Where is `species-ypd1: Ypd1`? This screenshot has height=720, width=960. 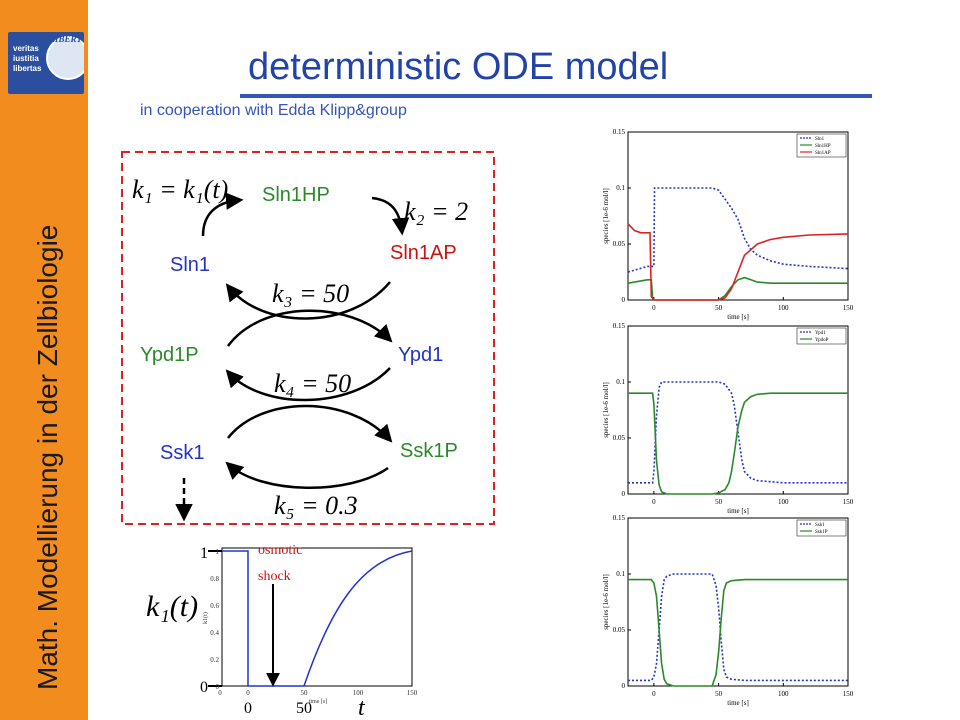 species-ypd1: Ypd1 is located at coordinates (421, 355).